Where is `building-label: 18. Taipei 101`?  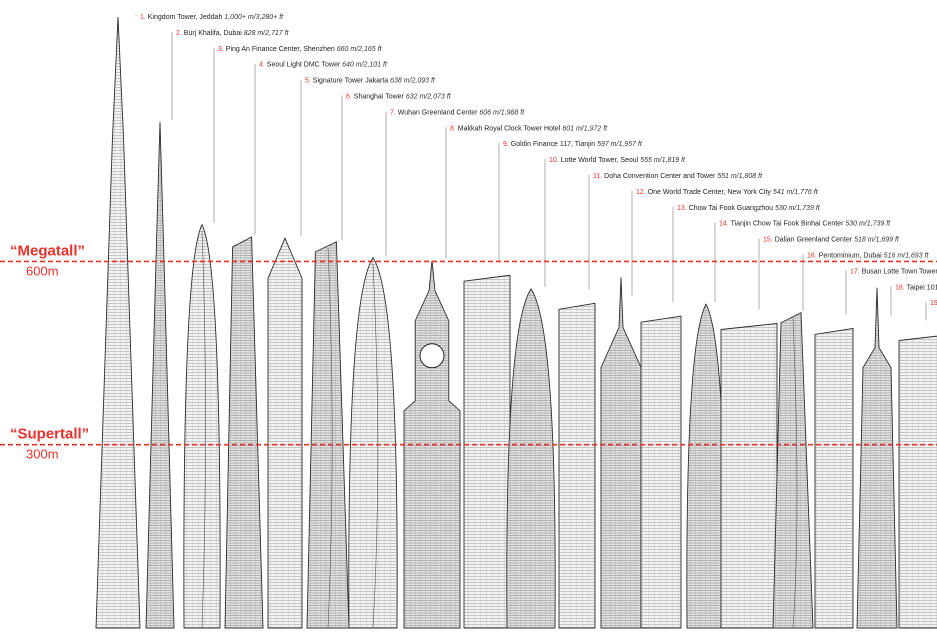 building-label: 18. Taipei 101 is located at coordinates (916, 287).